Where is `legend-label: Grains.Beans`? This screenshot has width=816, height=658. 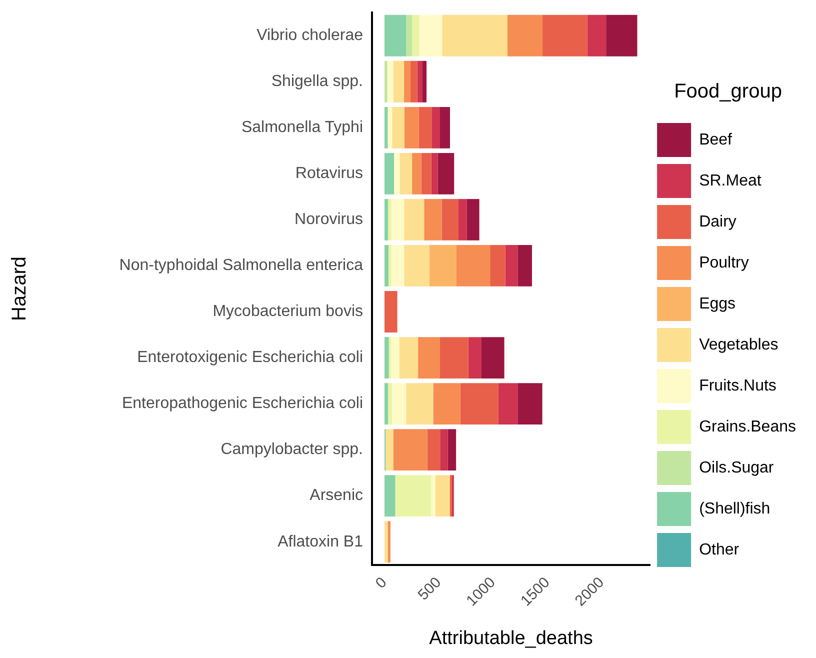
legend-label: Grains.Beans is located at coordinates (747, 427).